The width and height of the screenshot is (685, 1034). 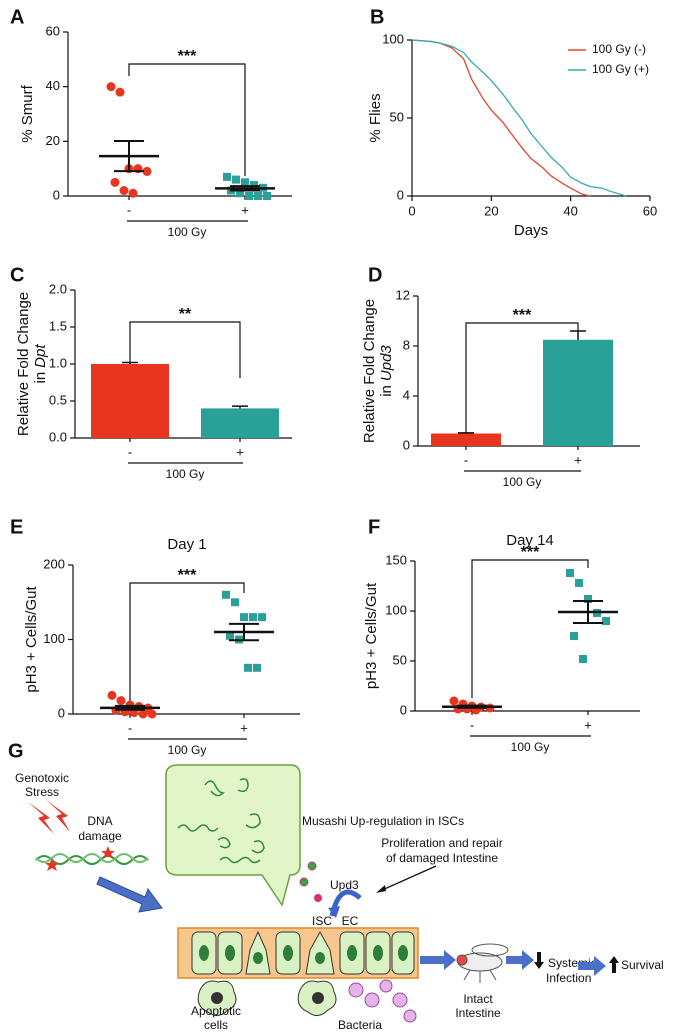 I want to click on label: Musashi Up-regulation in ISCs, so click(x=383, y=821).